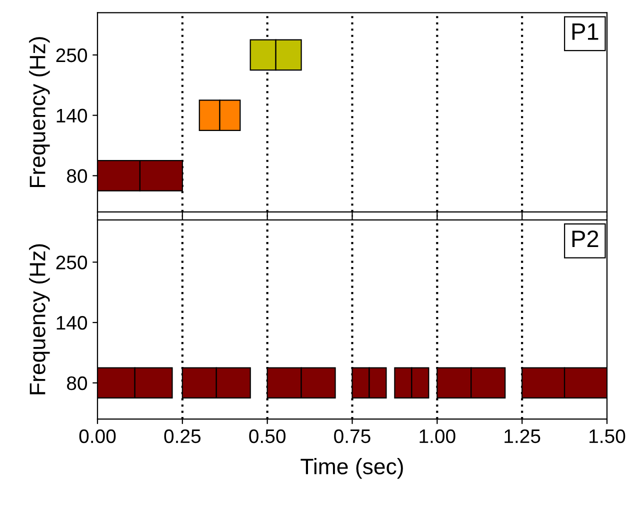 Image resolution: width=629 pixels, height=508 pixels. Describe the element at coordinates (352, 436) in the screenshot. I see `x-tick-label: 0.75` at that location.